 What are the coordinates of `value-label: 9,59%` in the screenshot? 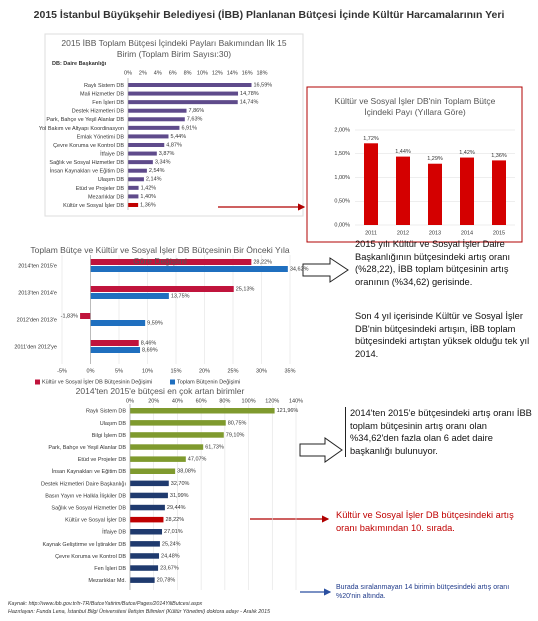 It's located at (155, 323).